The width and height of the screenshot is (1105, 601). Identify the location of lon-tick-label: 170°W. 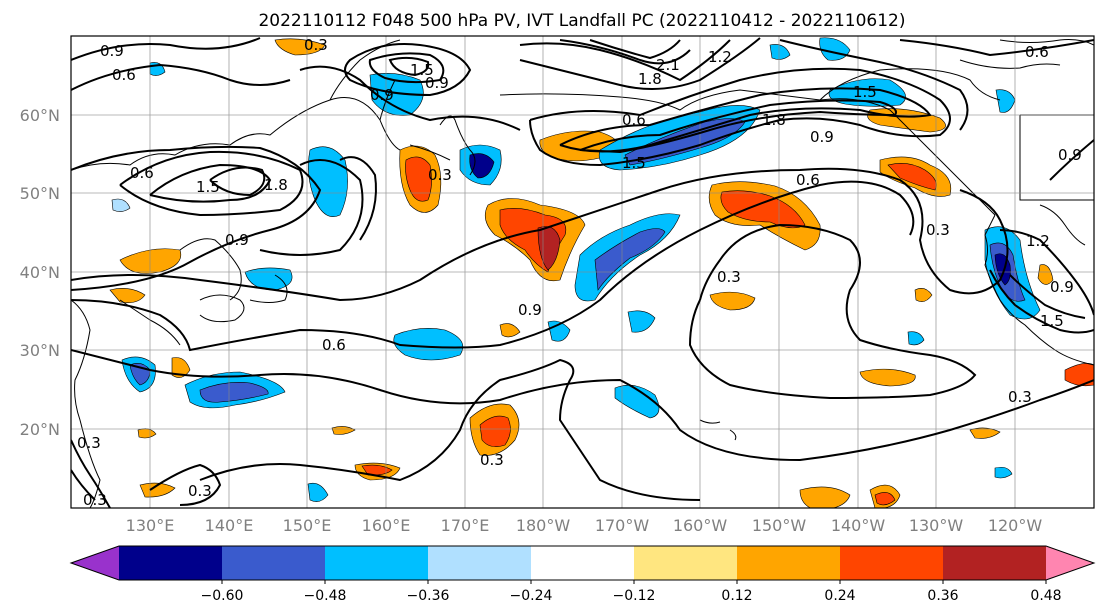
(622, 525).